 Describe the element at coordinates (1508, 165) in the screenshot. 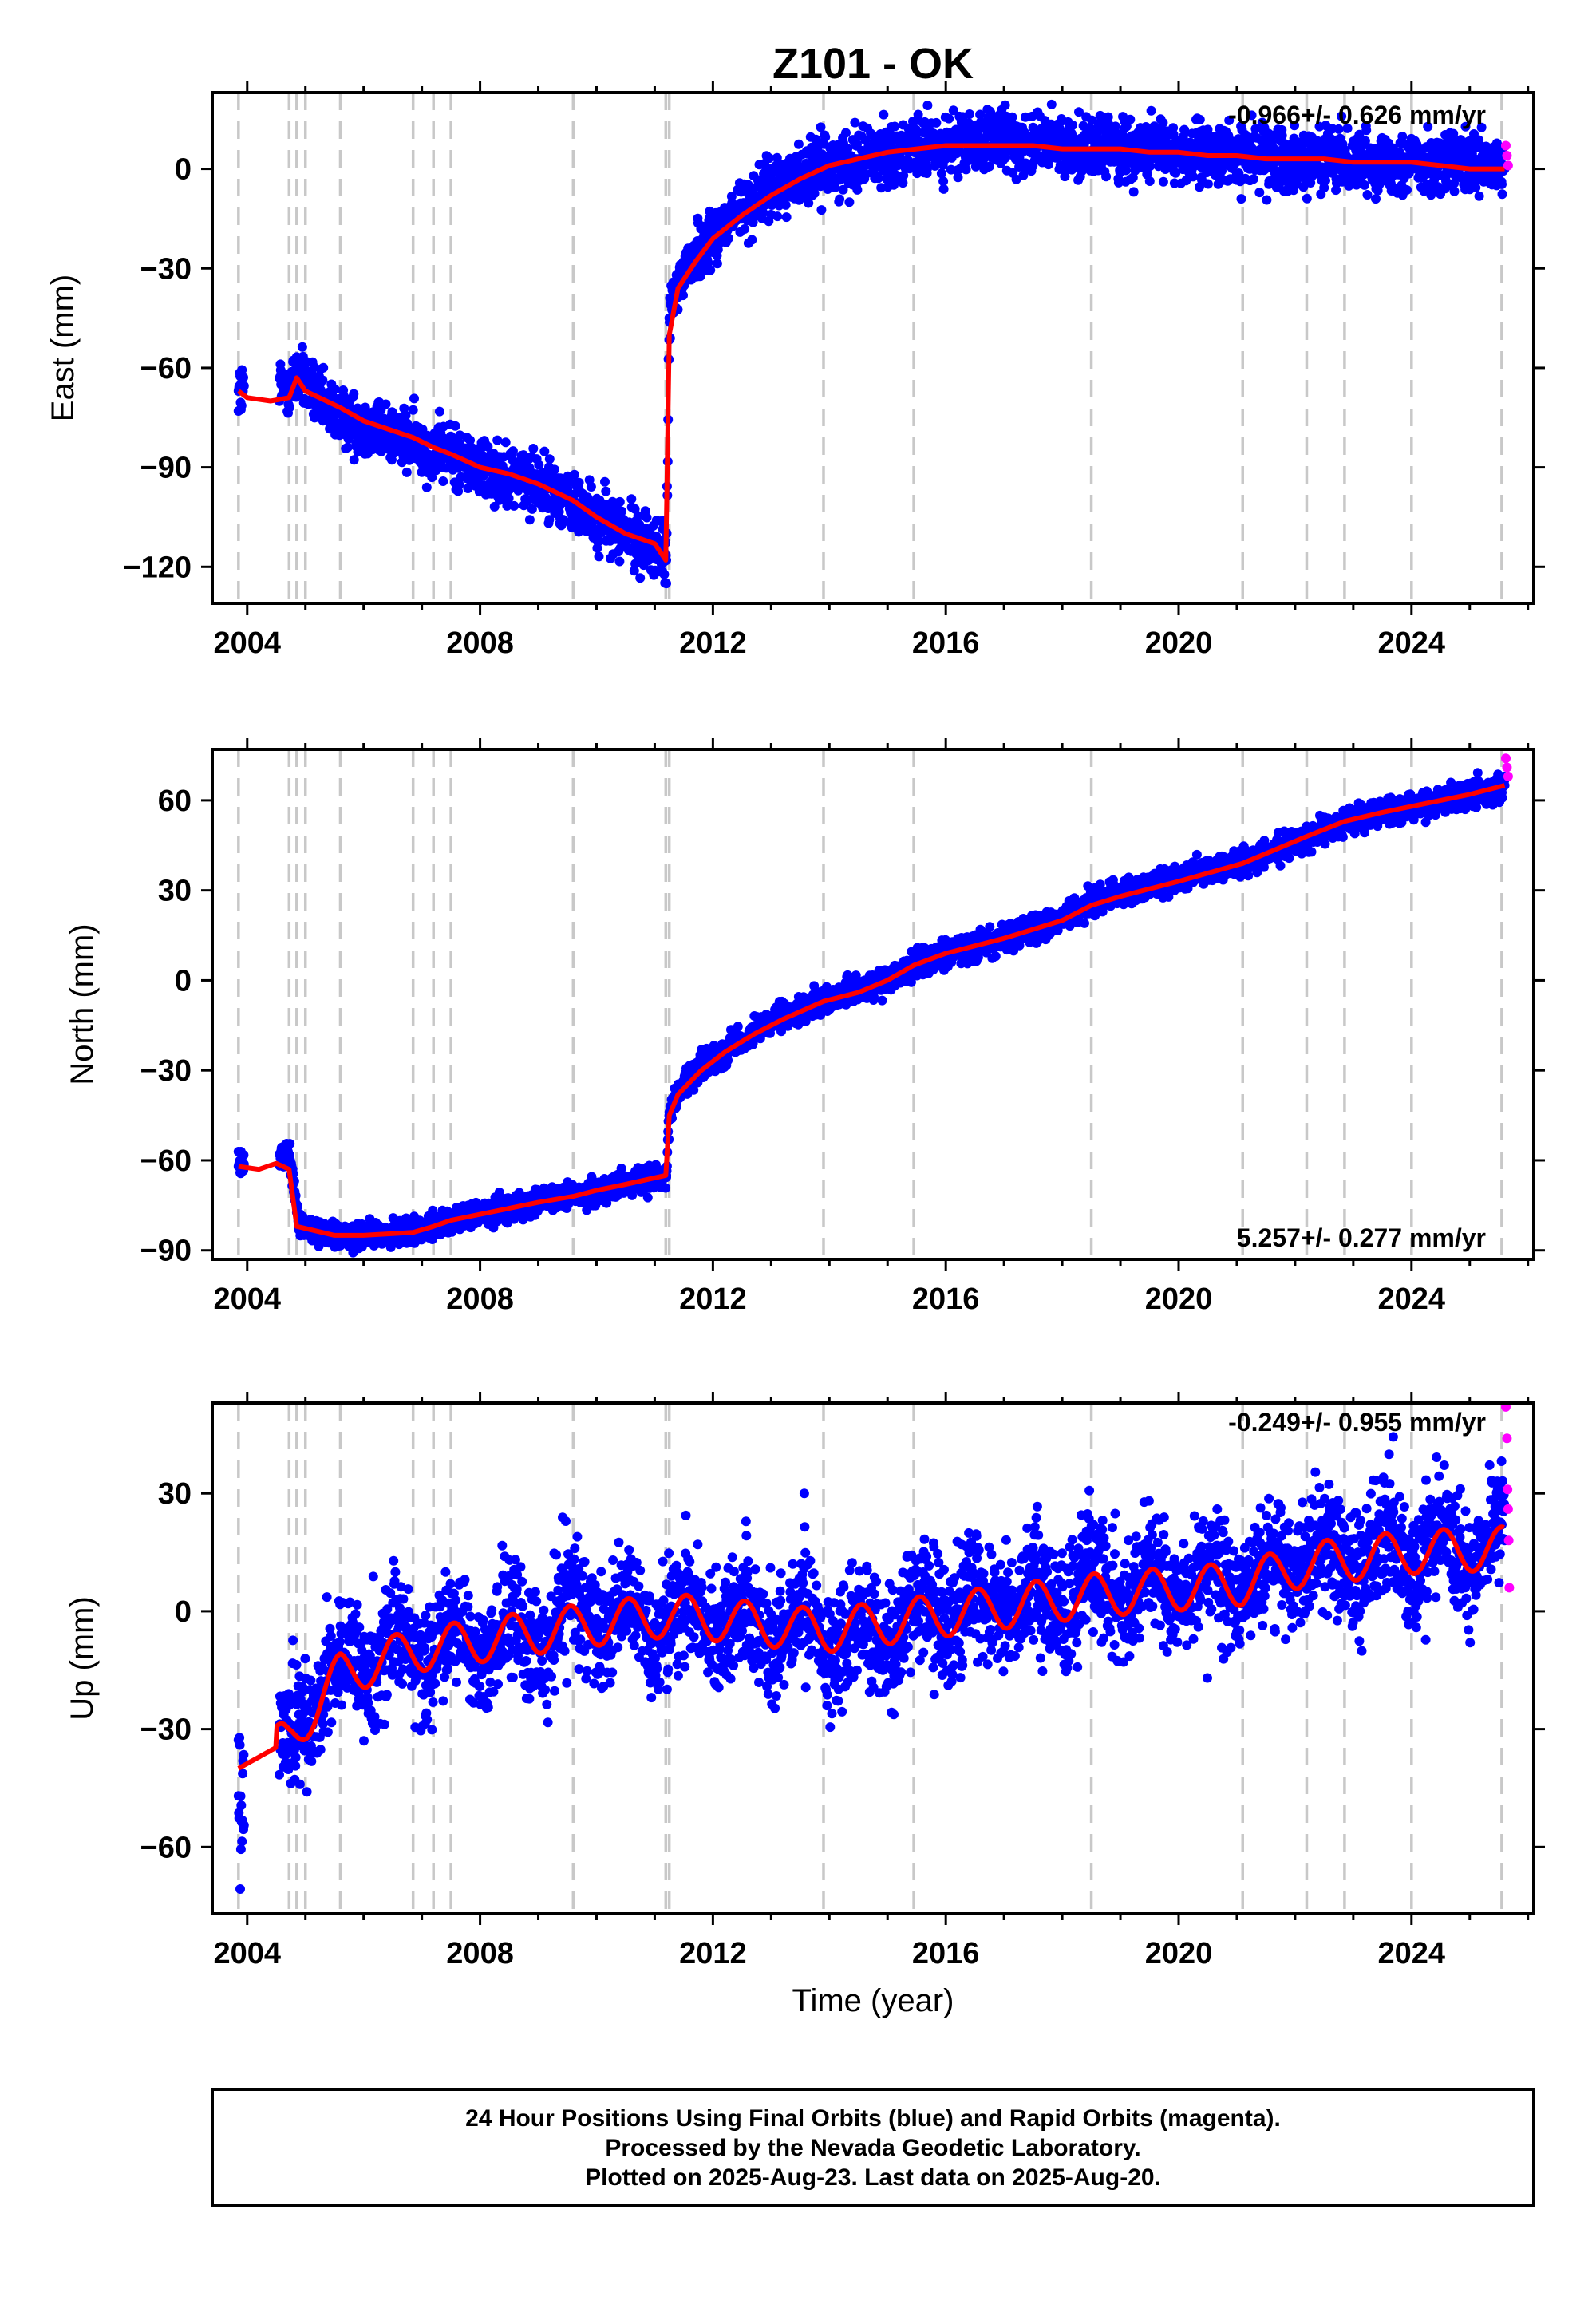

I see `rapid-orbit-point` at that location.